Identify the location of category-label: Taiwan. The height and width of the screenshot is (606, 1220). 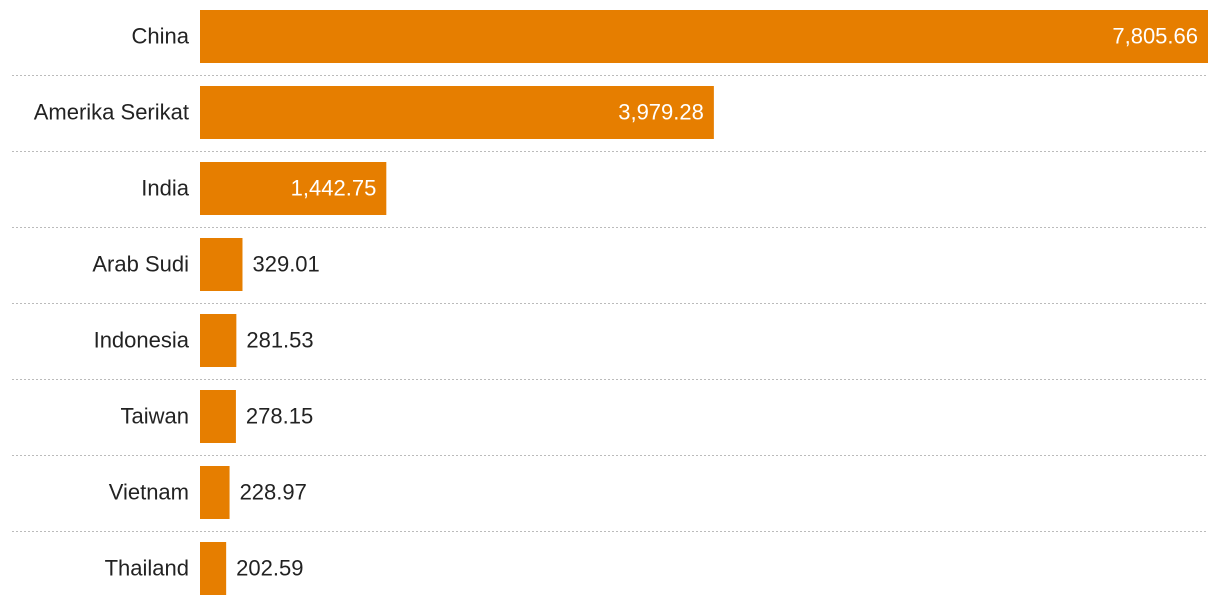
(155, 415).